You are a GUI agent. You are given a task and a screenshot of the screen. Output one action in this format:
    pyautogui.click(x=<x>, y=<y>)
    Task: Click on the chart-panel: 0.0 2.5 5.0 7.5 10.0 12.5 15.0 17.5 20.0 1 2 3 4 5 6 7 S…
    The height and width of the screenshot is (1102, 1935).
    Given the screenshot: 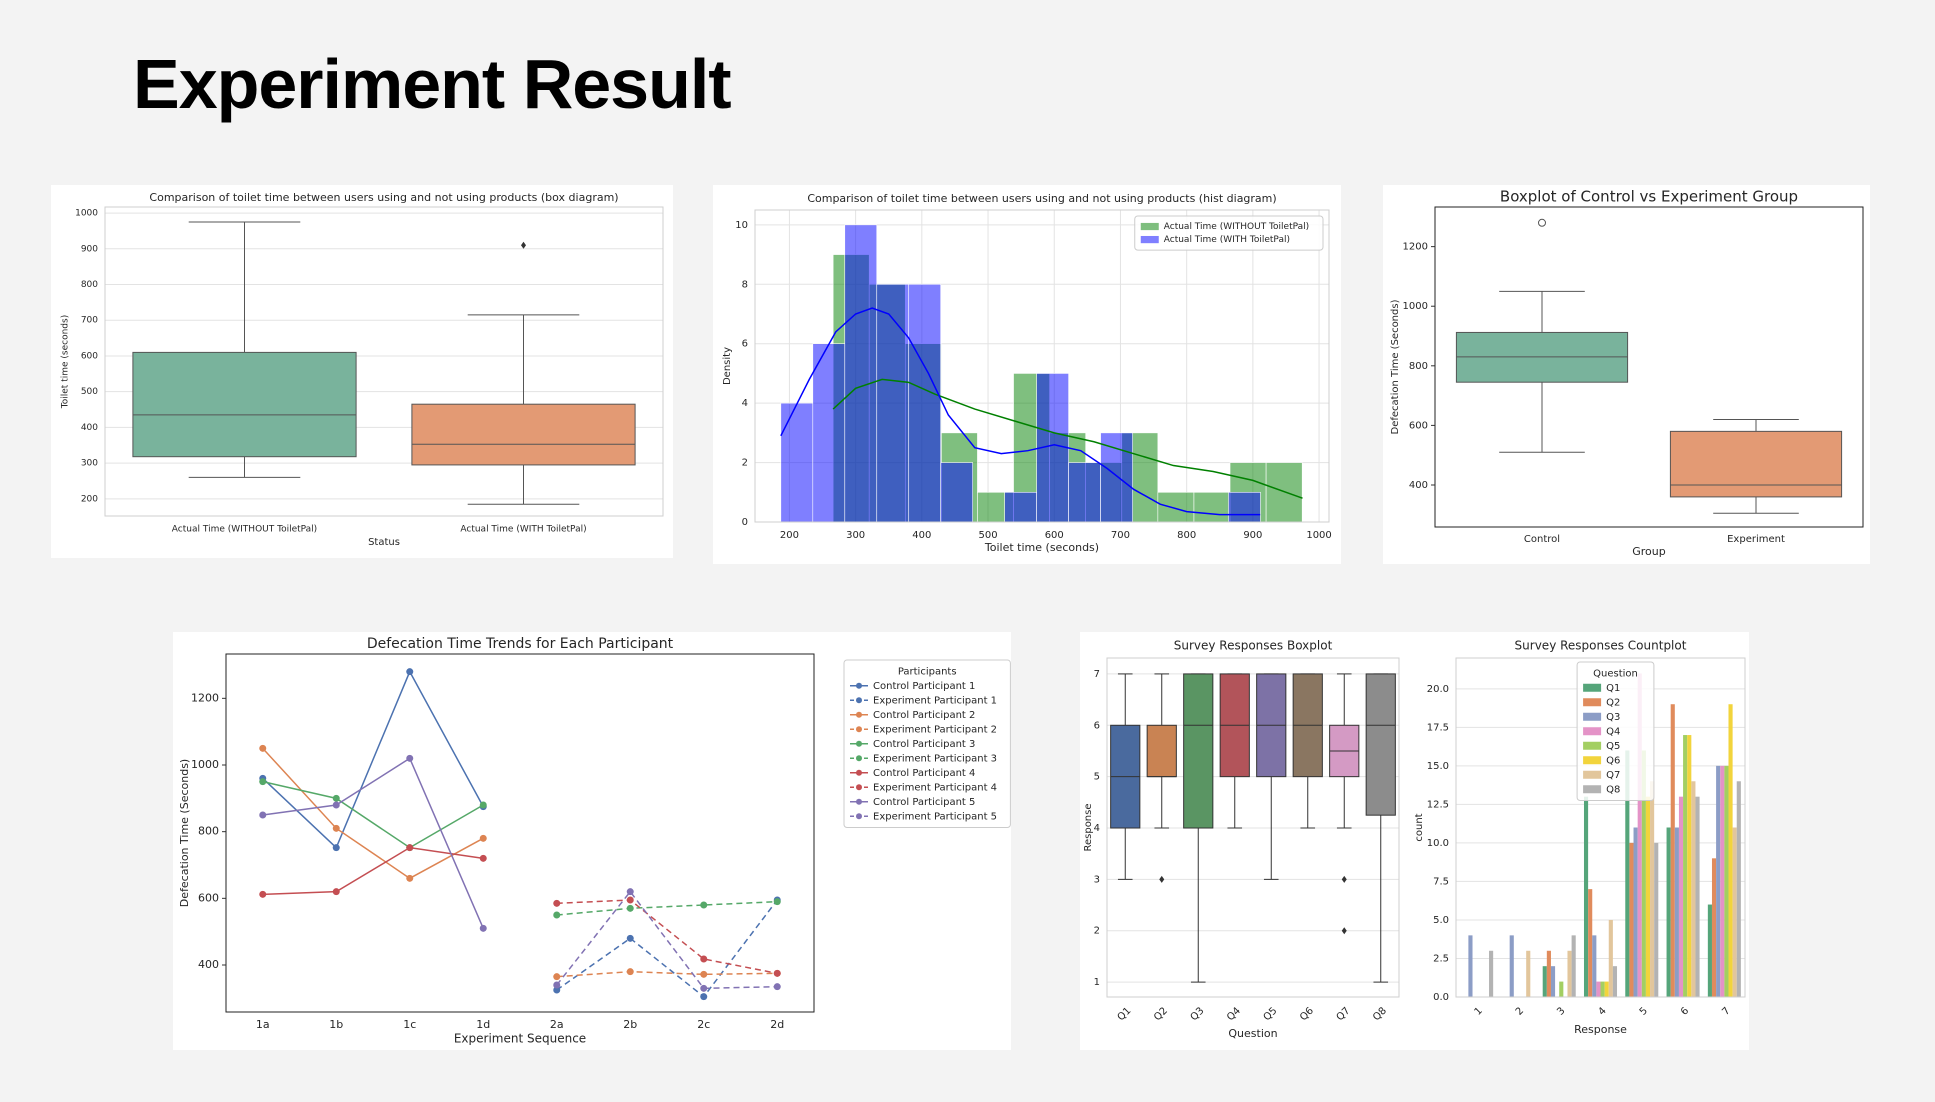 What is the action you would take?
    pyautogui.click(x=1578, y=841)
    